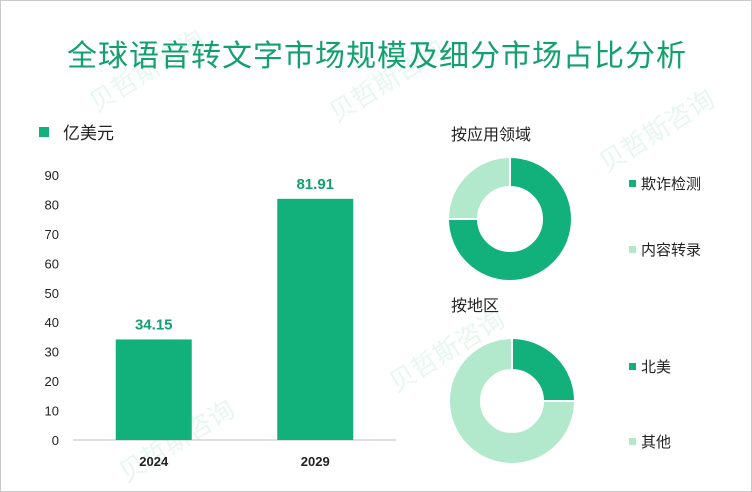  What do you see at coordinates (52, 293) in the screenshot?
I see `y-tick-label: 50` at bounding box center [52, 293].